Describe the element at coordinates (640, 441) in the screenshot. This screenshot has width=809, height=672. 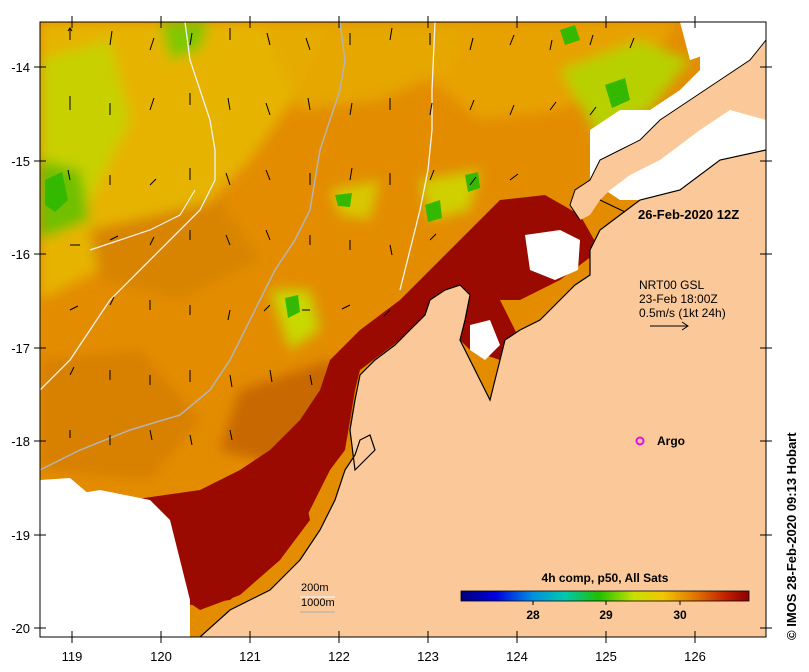
I see `argo-float-icon` at that location.